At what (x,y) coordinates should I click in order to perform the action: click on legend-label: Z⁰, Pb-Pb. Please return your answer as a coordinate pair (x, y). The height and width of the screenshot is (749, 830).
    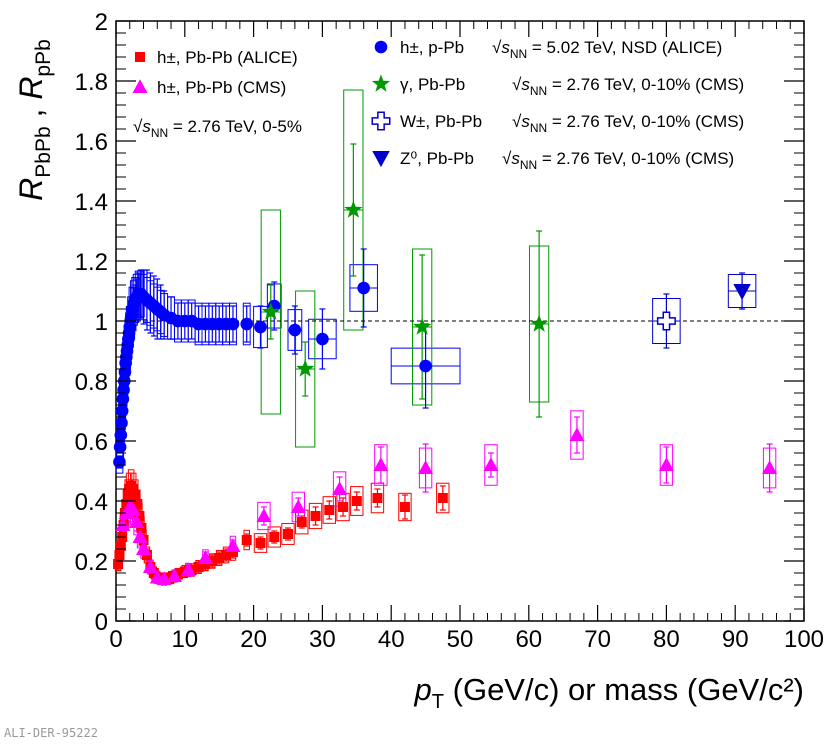
    Looking at the image, I should click on (437, 158).